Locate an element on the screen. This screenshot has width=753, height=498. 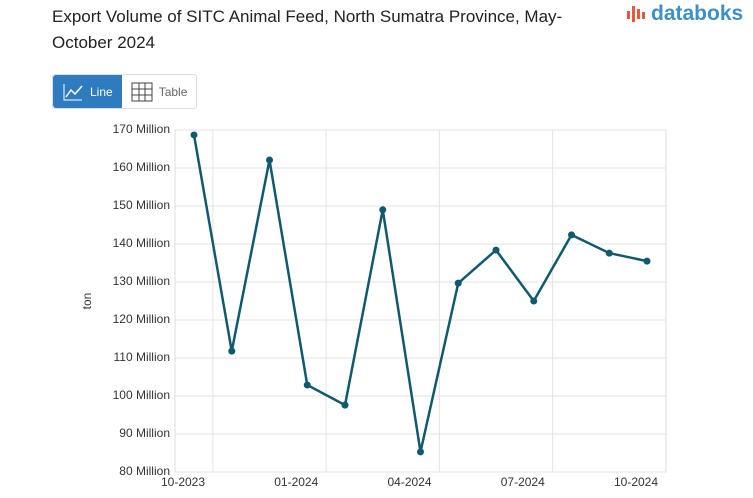
y-tick-label: 80 Million is located at coordinates (144, 471).